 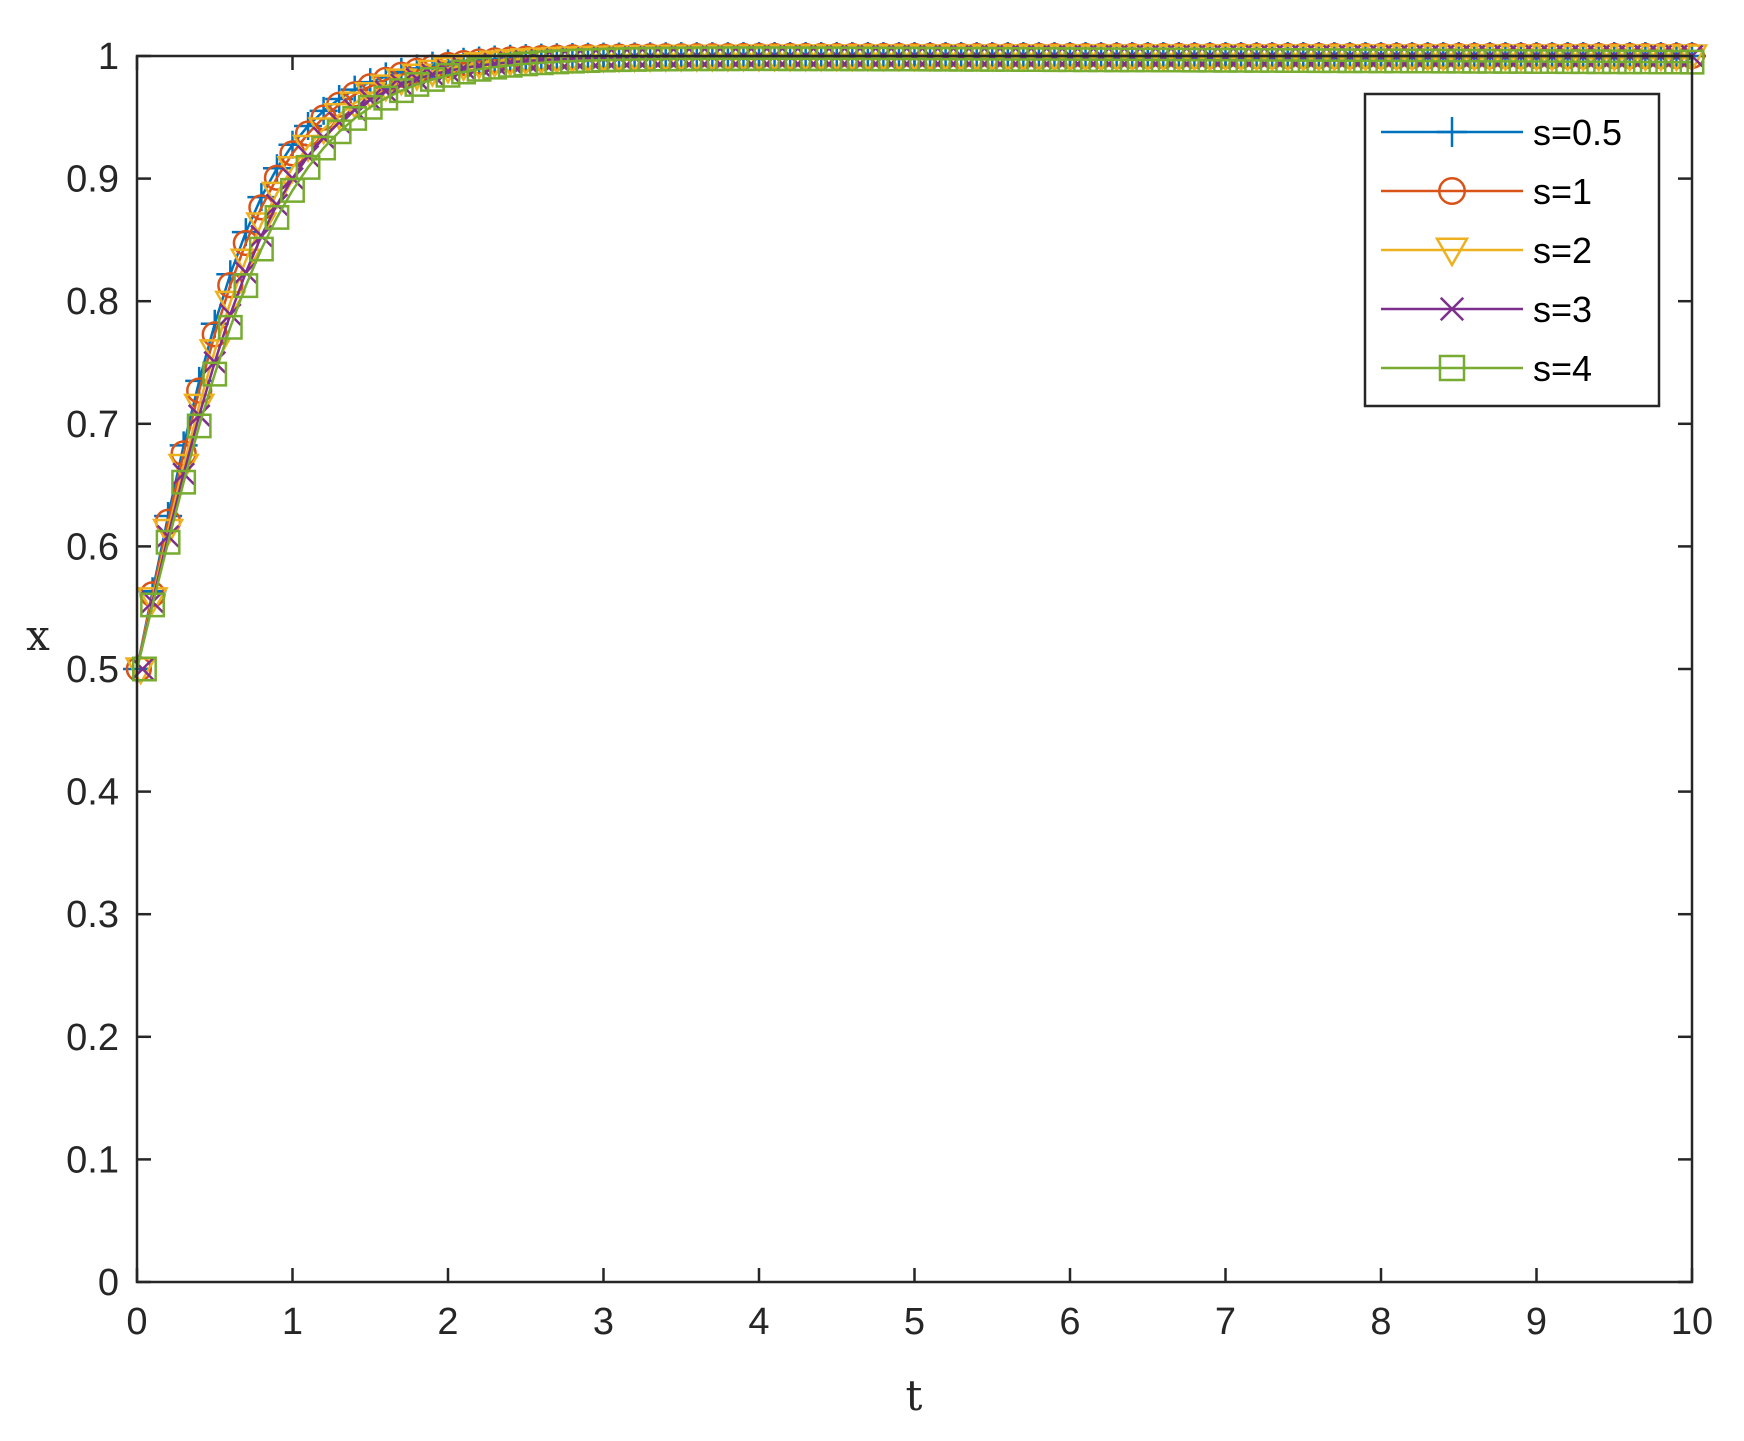 I want to click on x-tick-label: 1, so click(x=292, y=1322).